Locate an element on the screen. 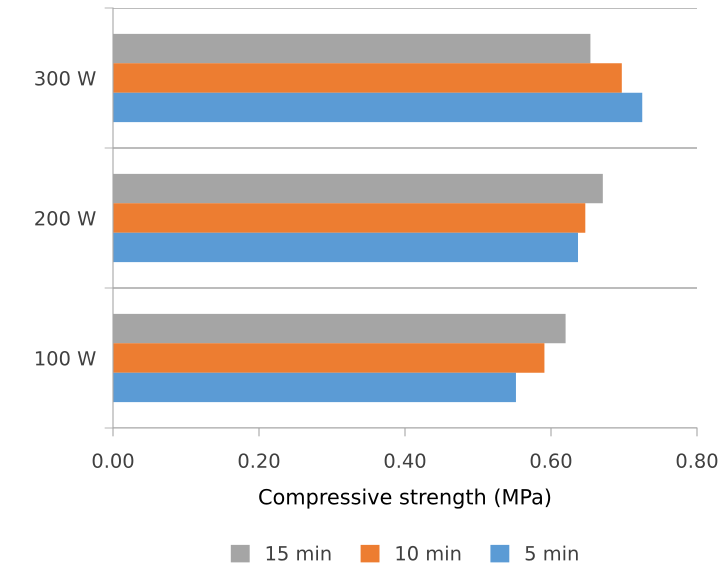  y-tick-label: 200 W is located at coordinates (65, 218).